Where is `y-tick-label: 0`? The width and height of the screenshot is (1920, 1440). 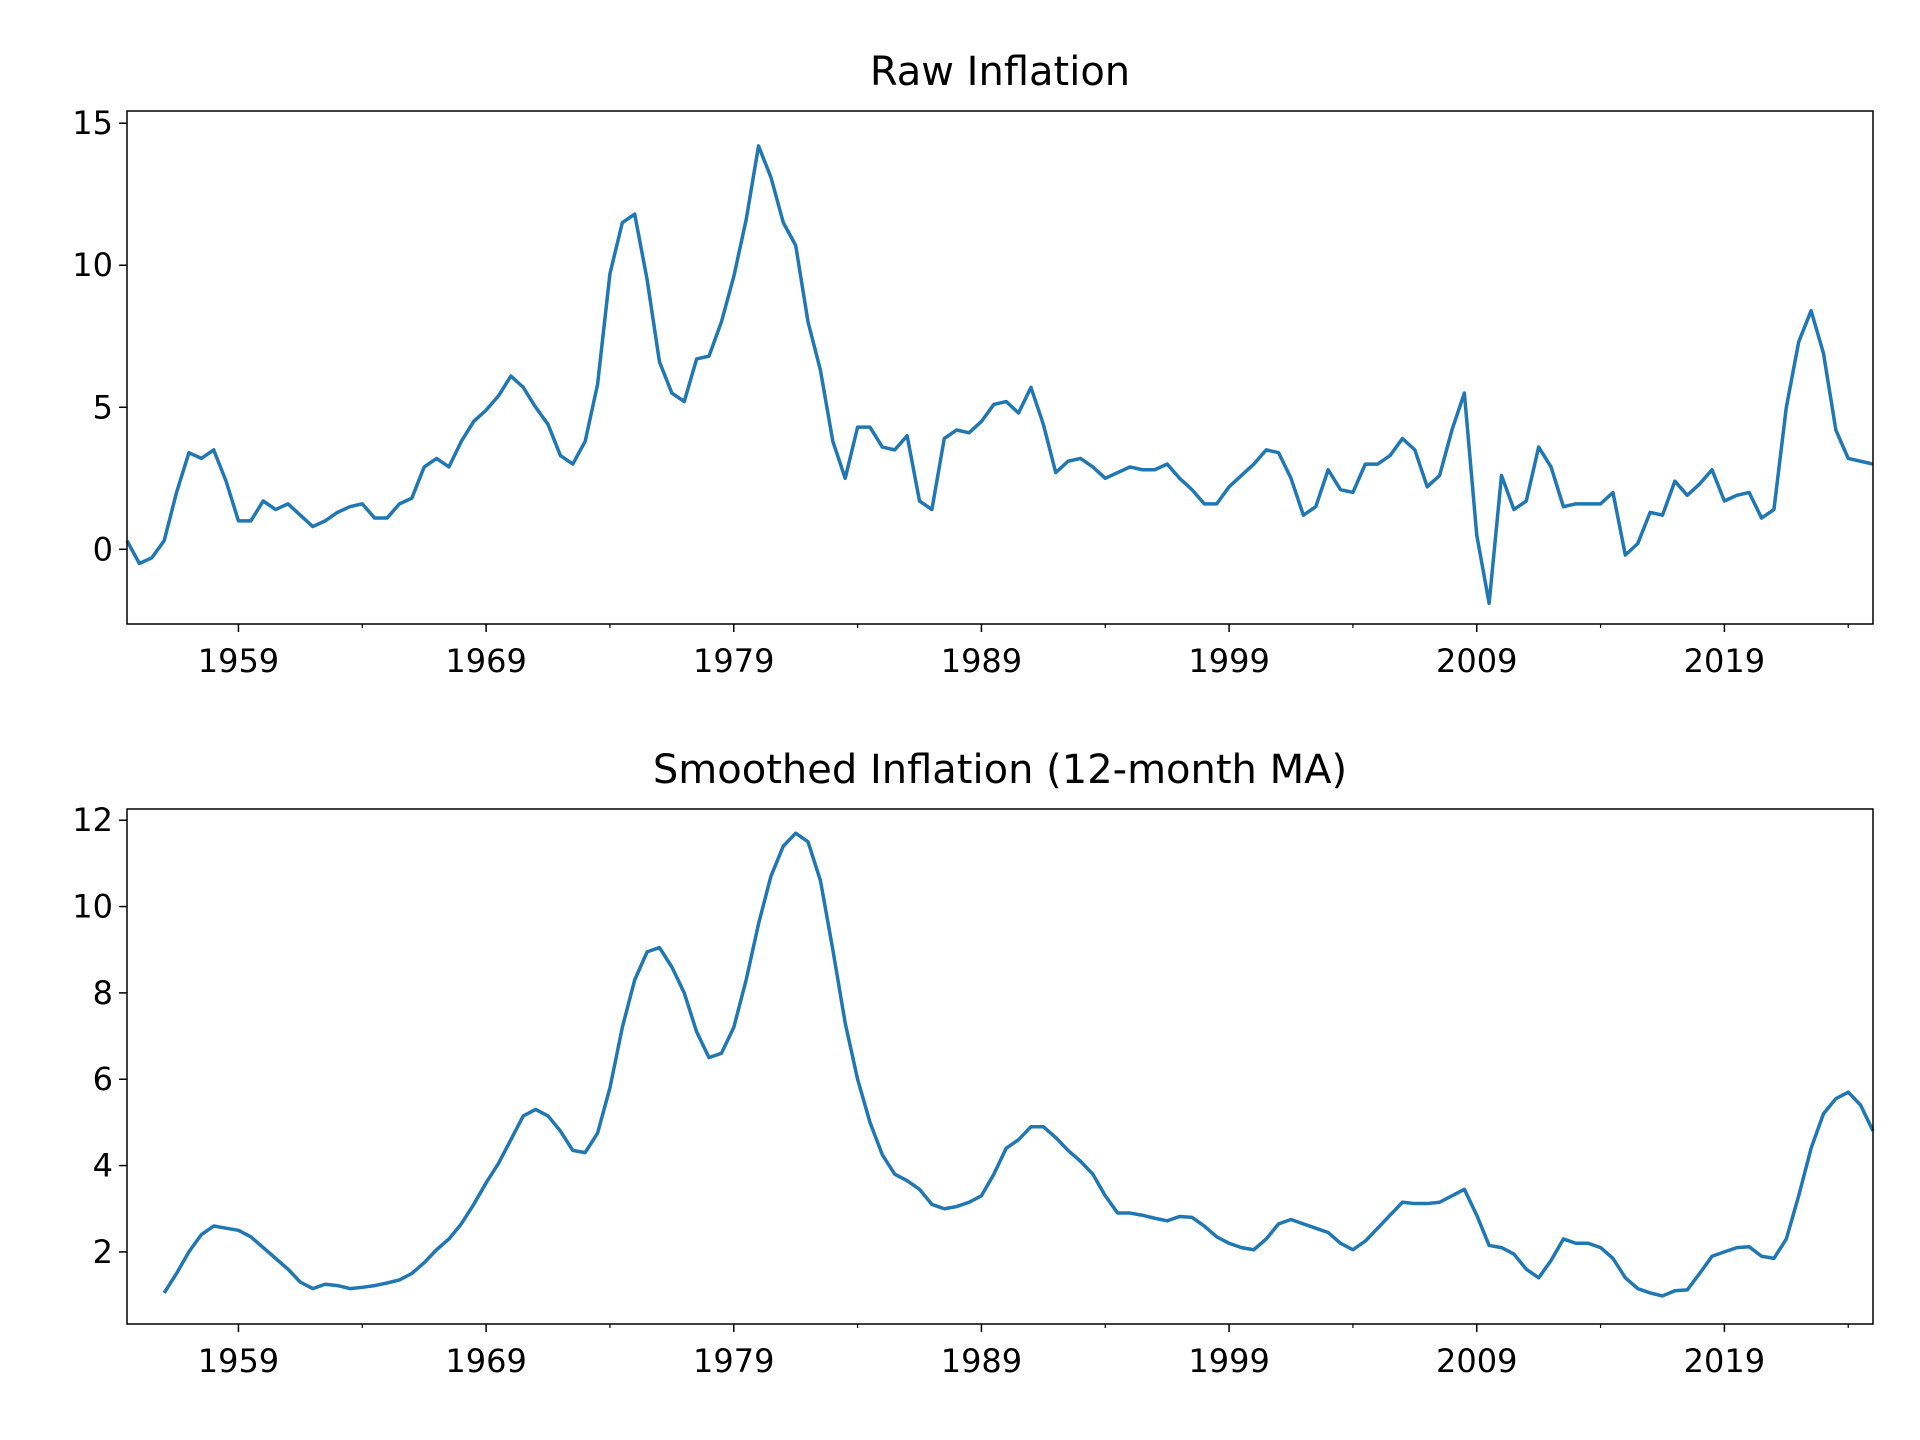
y-tick-label: 0 is located at coordinates (103, 549).